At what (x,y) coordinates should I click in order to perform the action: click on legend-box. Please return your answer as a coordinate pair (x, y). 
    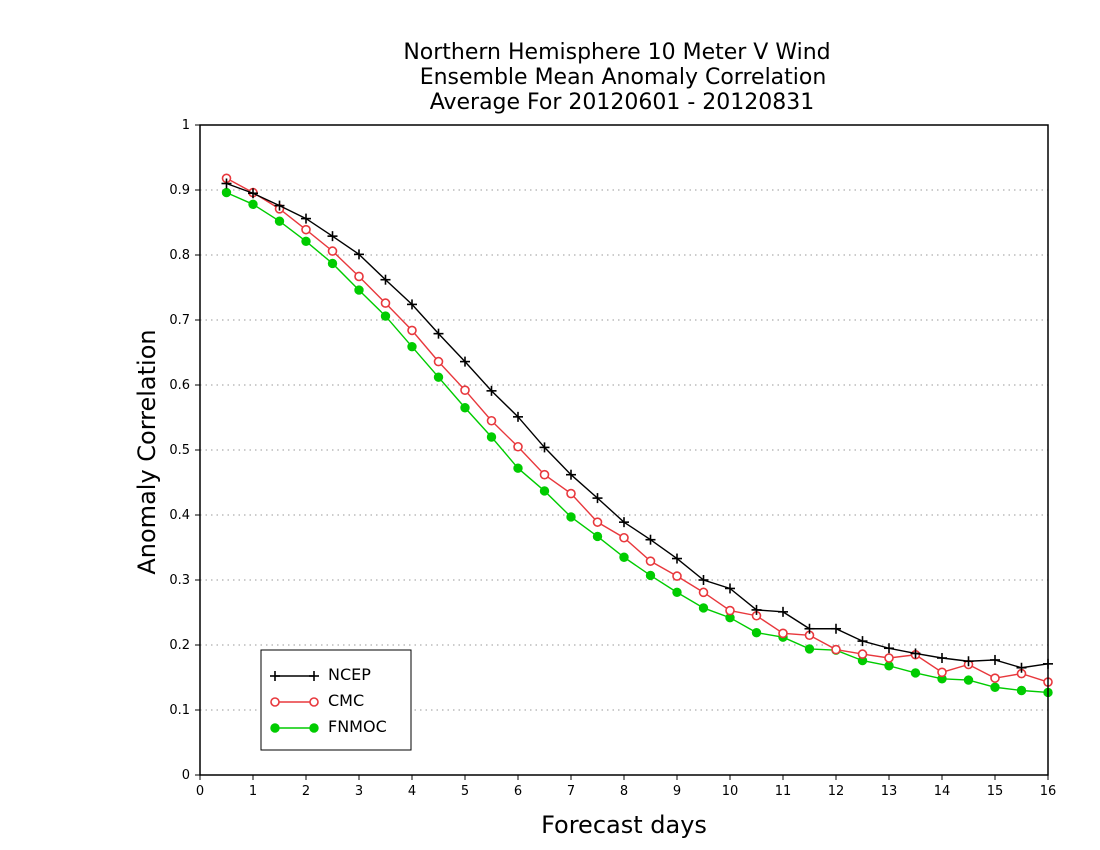
    Looking at the image, I should click on (336, 700).